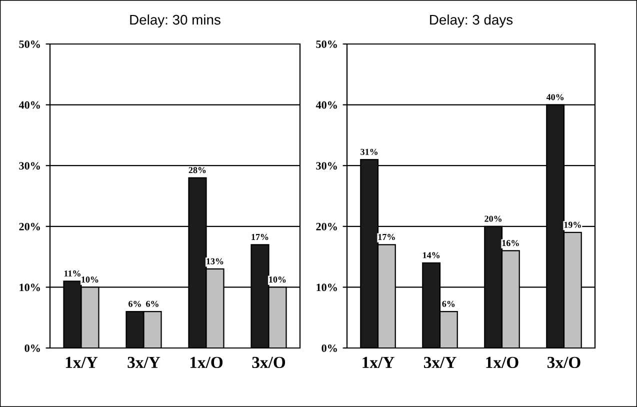 The height and width of the screenshot is (407, 637). What do you see at coordinates (369, 151) in the screenshot?
I see `data-label: 31%` at bounding box center [369, 151].